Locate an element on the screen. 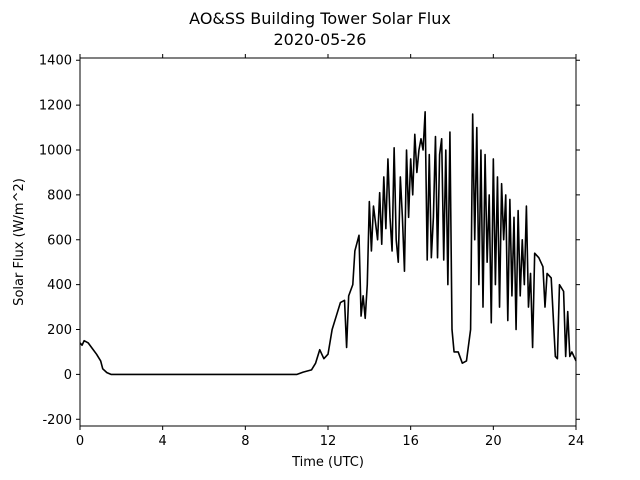 This screenshot has width=640, height=480. x-axis-label: Time (UTC) is located at coordinates (327, 462).